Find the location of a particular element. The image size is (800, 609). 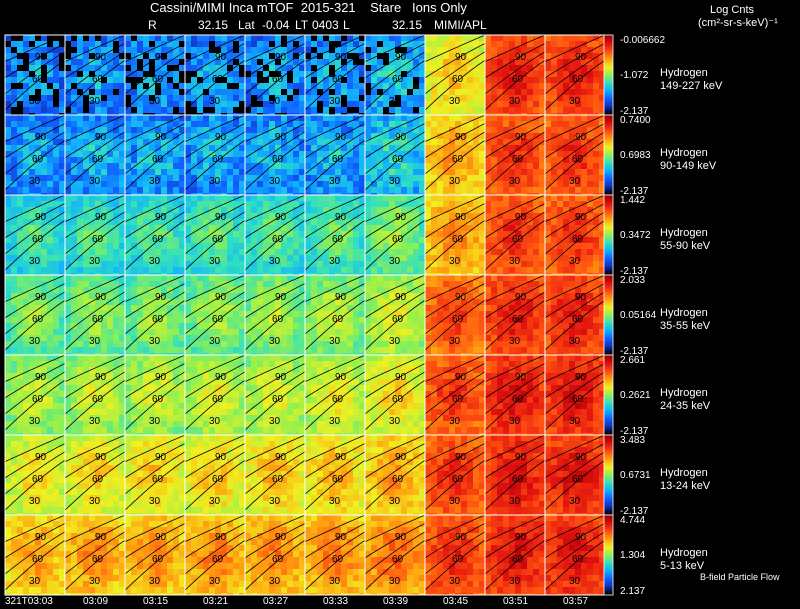

b-field-contour is located at coordinates (455, 221).